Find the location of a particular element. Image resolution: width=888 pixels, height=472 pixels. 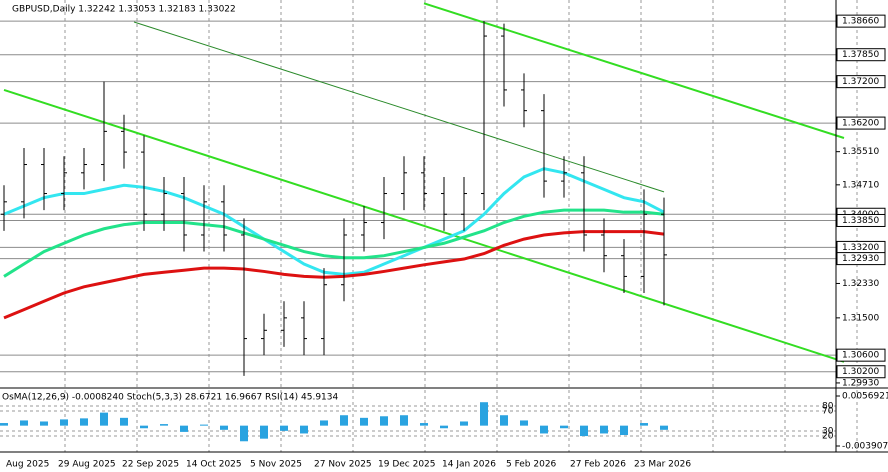

x-tick-label: 14 Oct 2025 is located at coordinates (214, 465).